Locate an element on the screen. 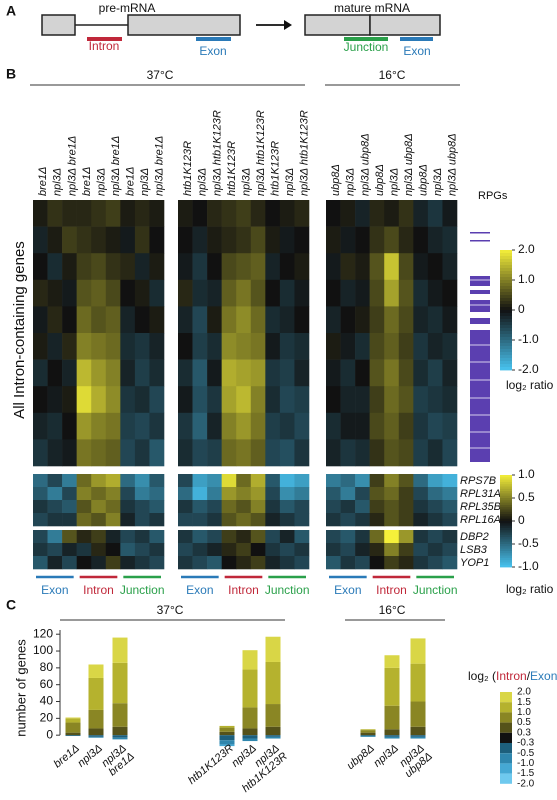  column-label: npl3Δ htb1K123R is located at coordinates (305, 153).